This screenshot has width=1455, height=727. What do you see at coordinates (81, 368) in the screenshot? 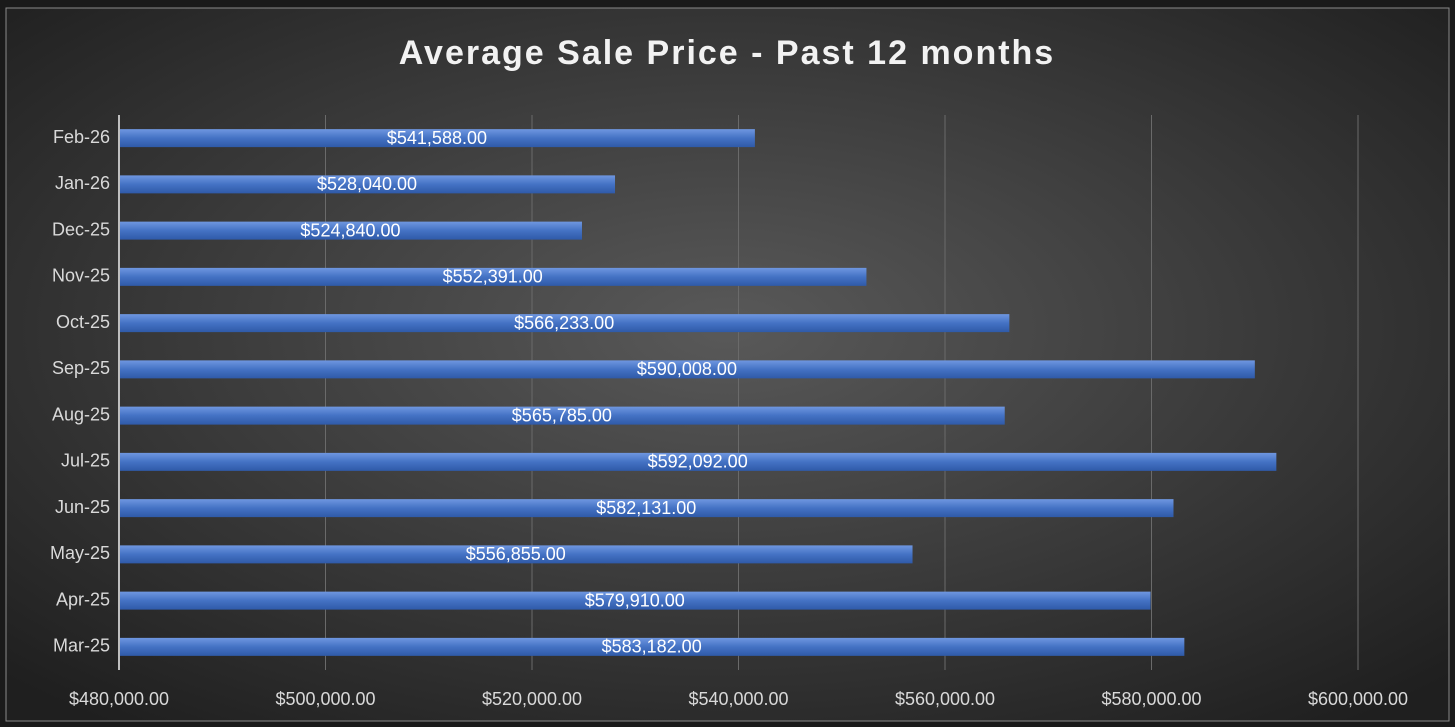
I see `y-tick-label: Sep-25` at bounding box center [81, 368].